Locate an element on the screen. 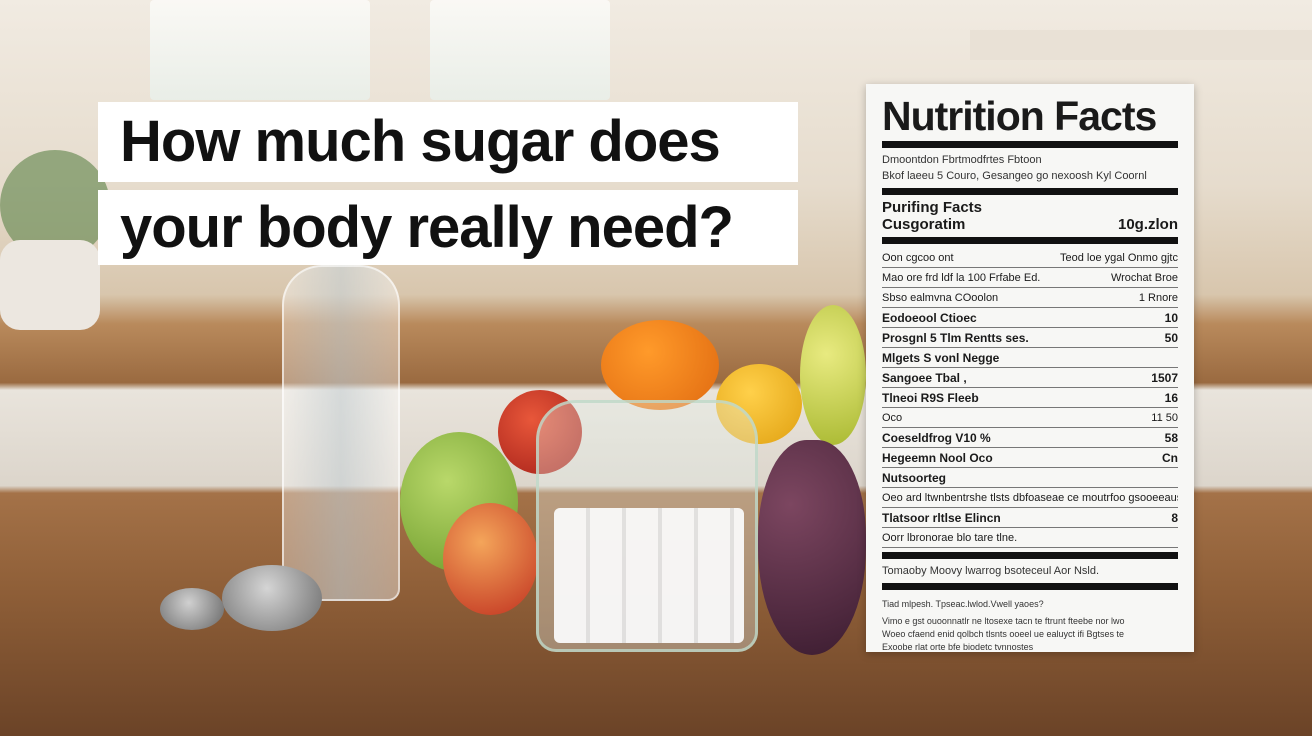 The height and width of the screenshot is (736, 1312). nutrient-value: Wrochat Broe is located at coordinates (1144, 277).